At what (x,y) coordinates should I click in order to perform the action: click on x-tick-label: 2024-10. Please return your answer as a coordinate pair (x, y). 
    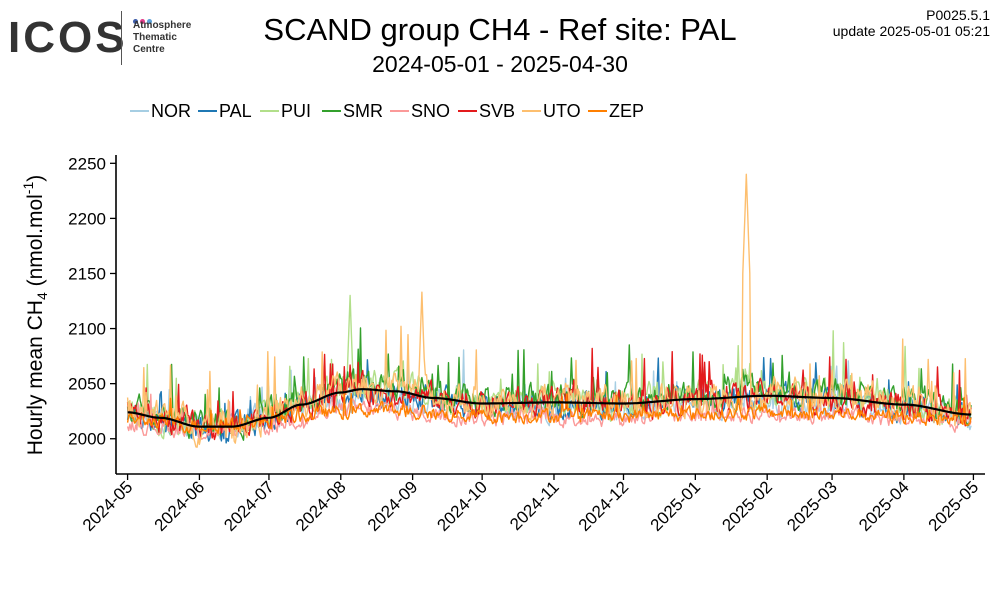
    Looking at the image, I should click on (462, 506).